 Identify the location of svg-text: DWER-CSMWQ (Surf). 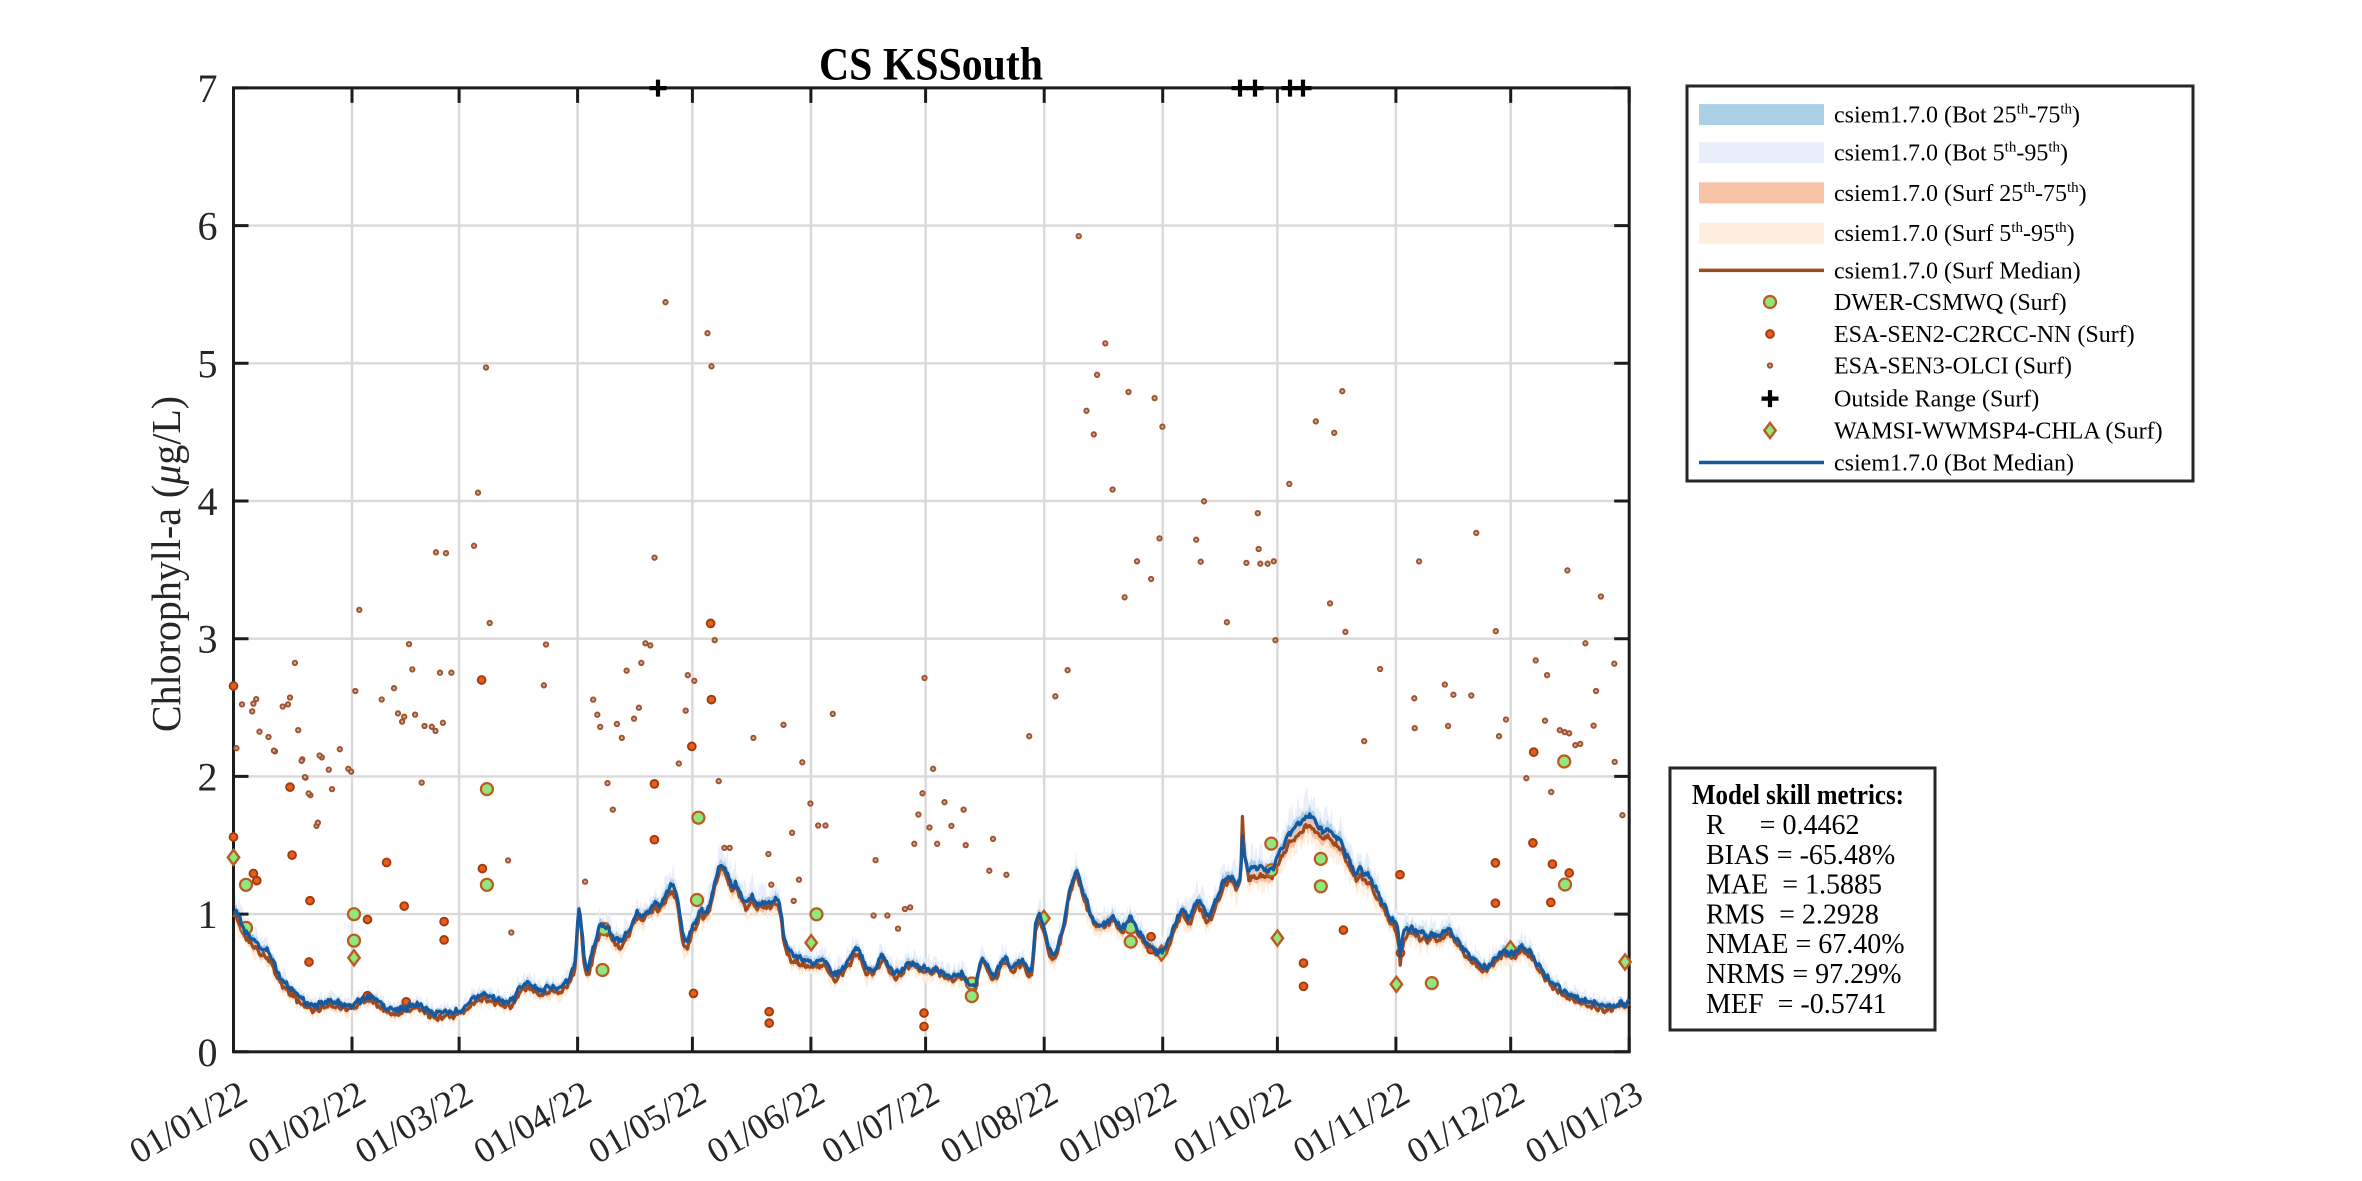
(1950, 303).